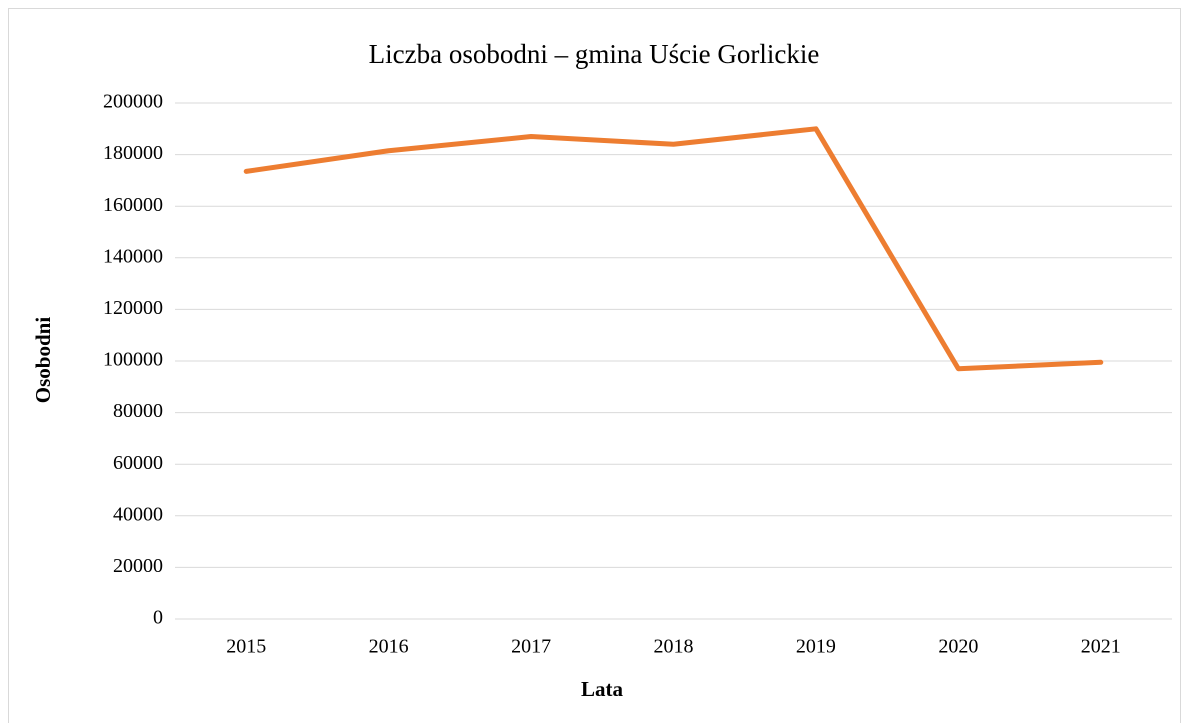 This screenshot has width=1189, height=723. I want to click on y-tick-label: 140000, so click(133, 256).